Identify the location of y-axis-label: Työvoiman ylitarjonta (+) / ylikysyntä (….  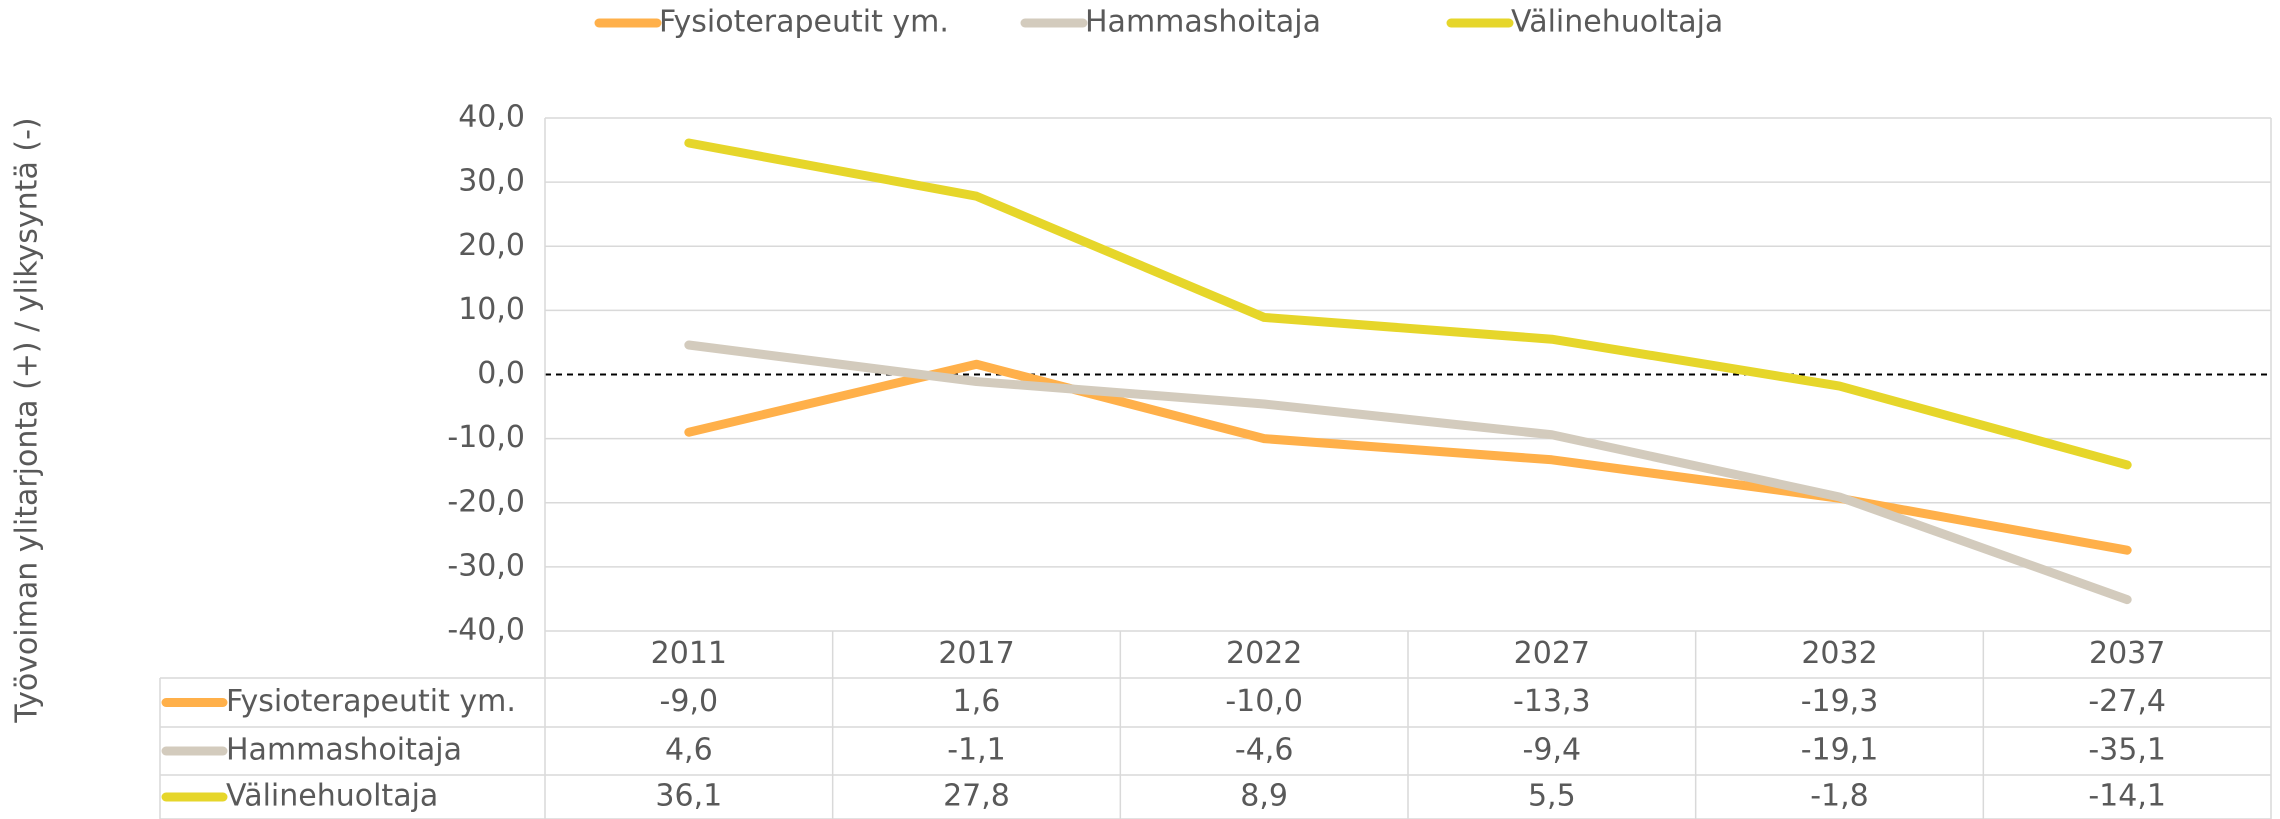
(27, 420).